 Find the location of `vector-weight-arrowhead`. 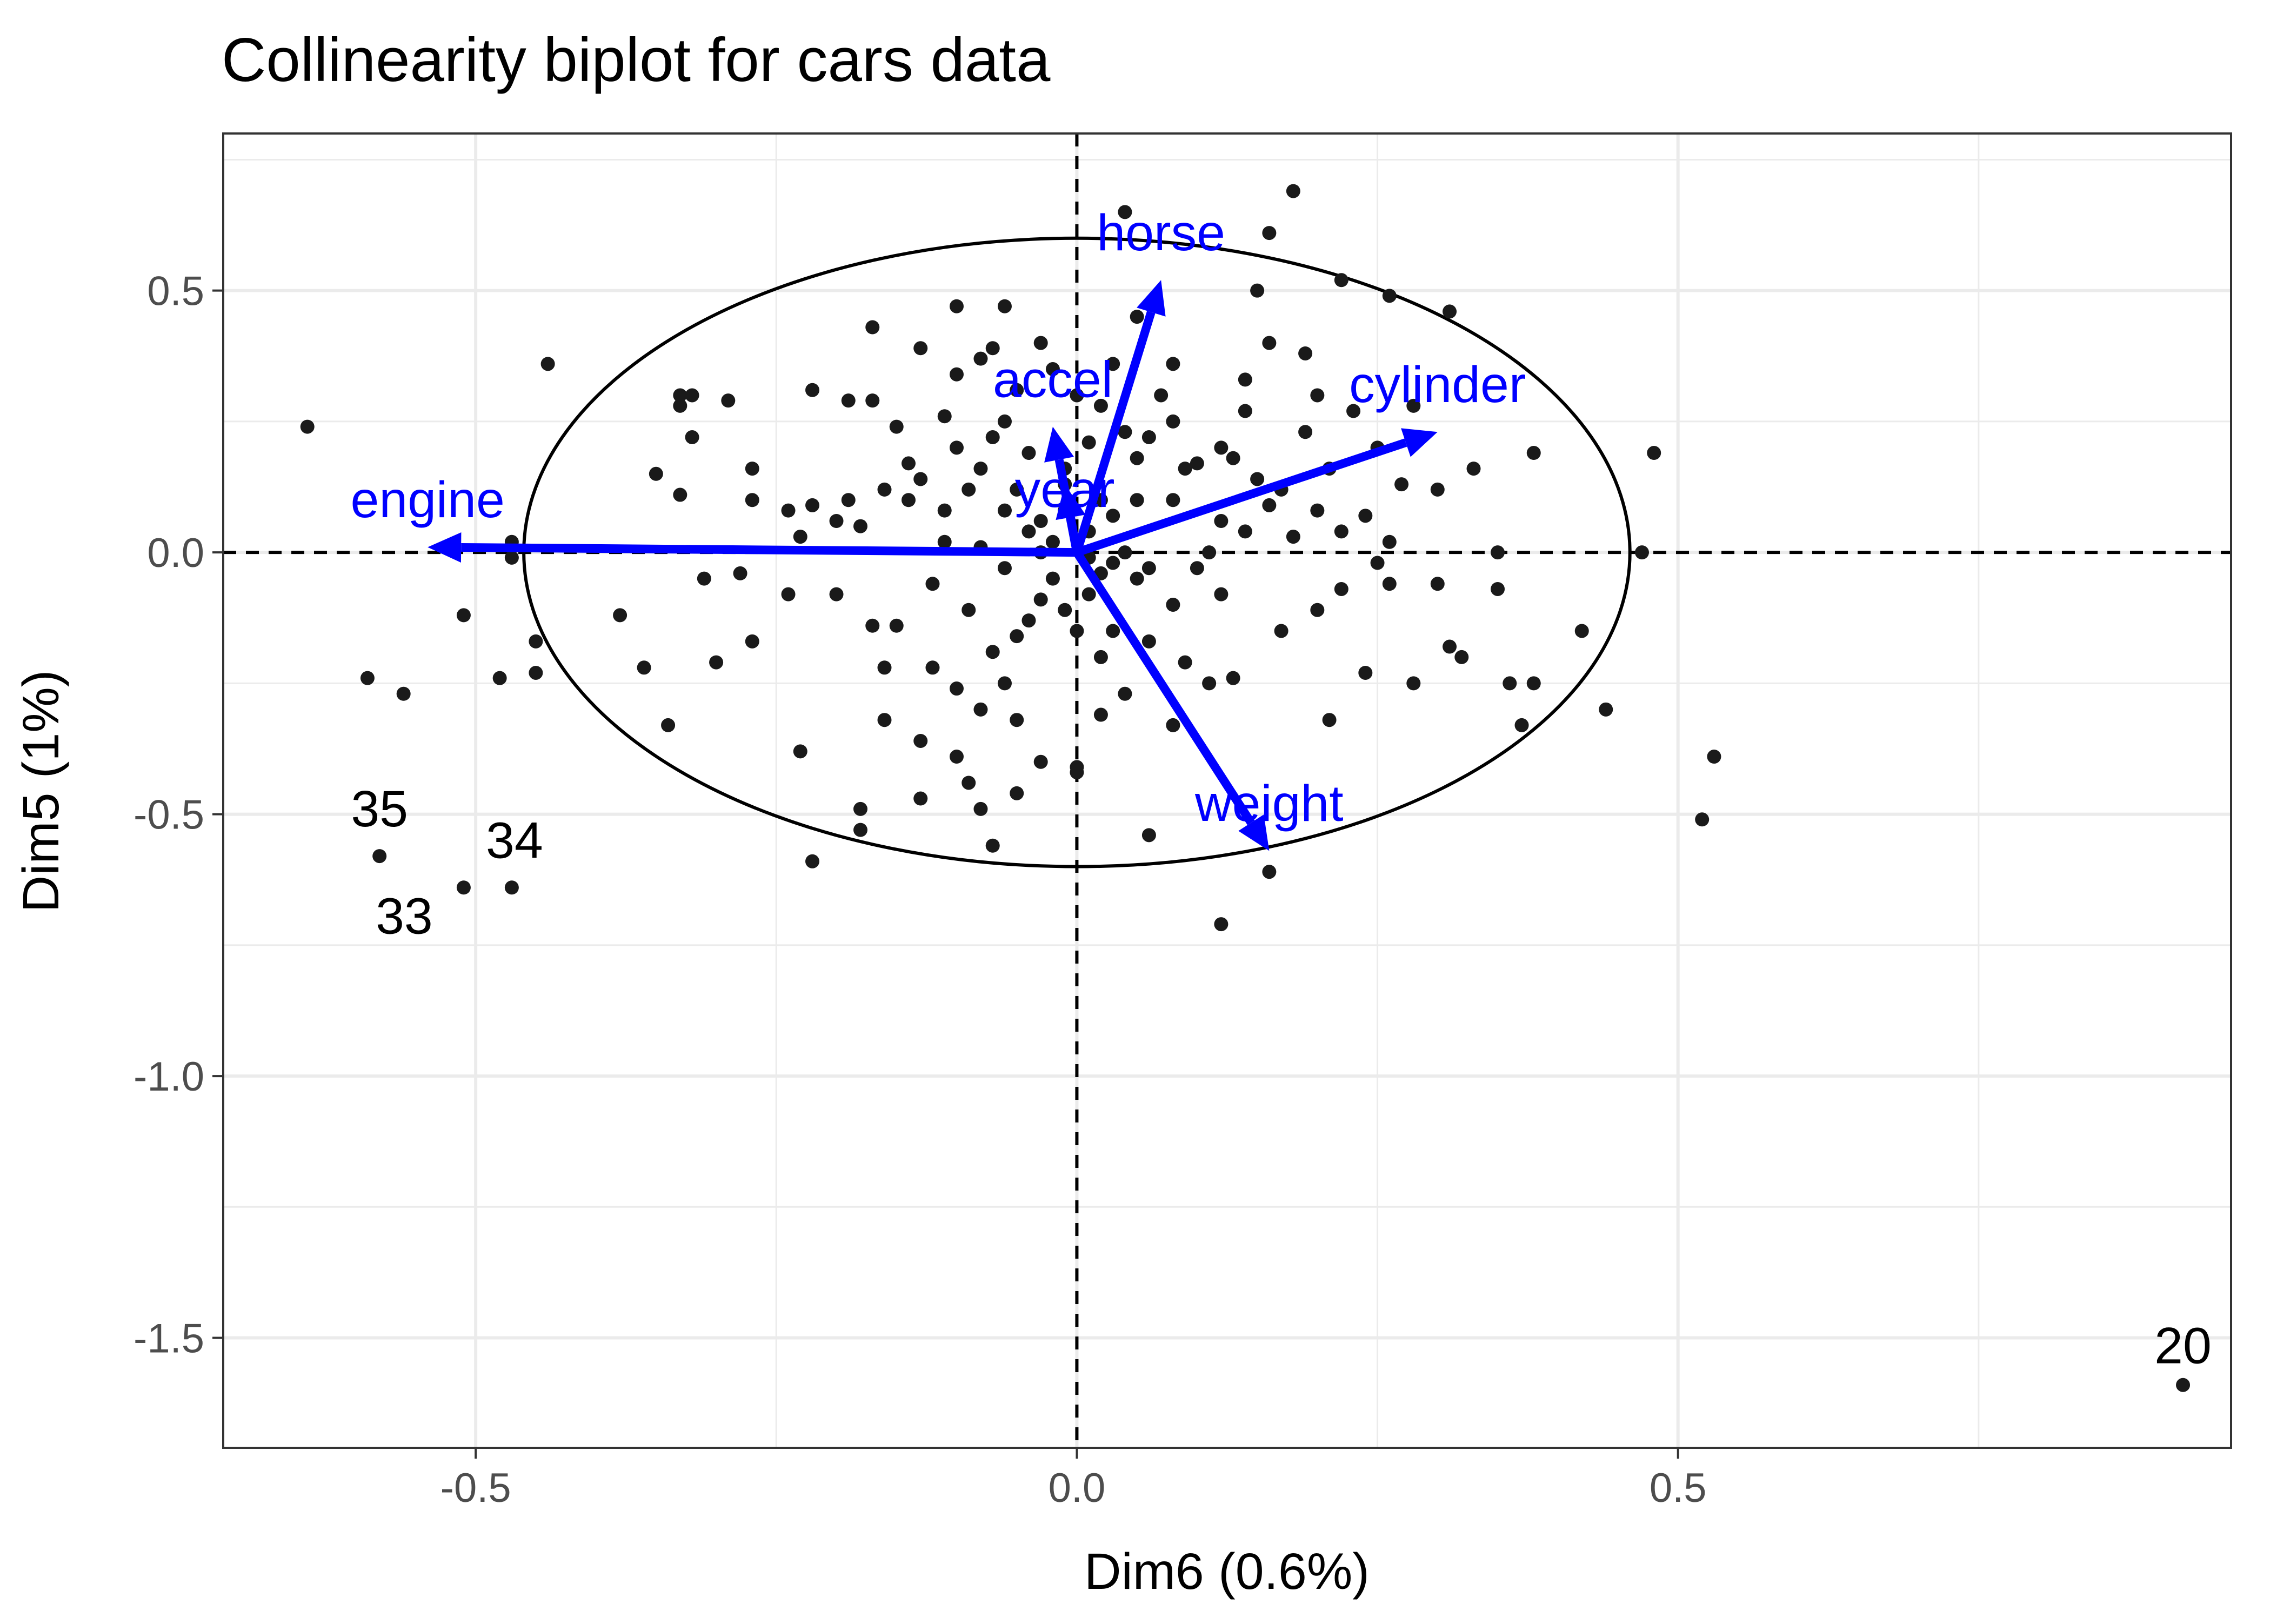

vector-weight-arrowhead is located at coordinates (1254, 832).